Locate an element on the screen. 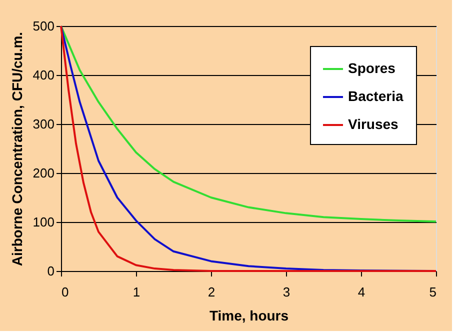 The image size is (469, 336). x-tick-label: 5 is located at coordinates (432, 292).